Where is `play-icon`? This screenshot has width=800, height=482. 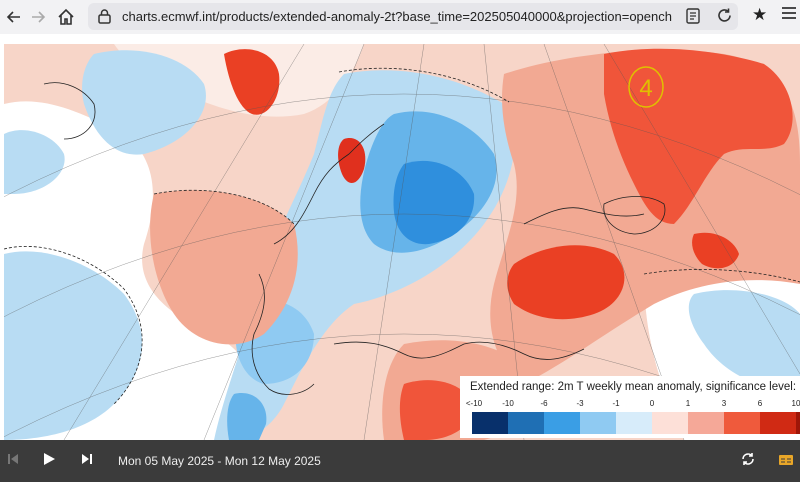 play-icon is located at coordinates (49, 460).